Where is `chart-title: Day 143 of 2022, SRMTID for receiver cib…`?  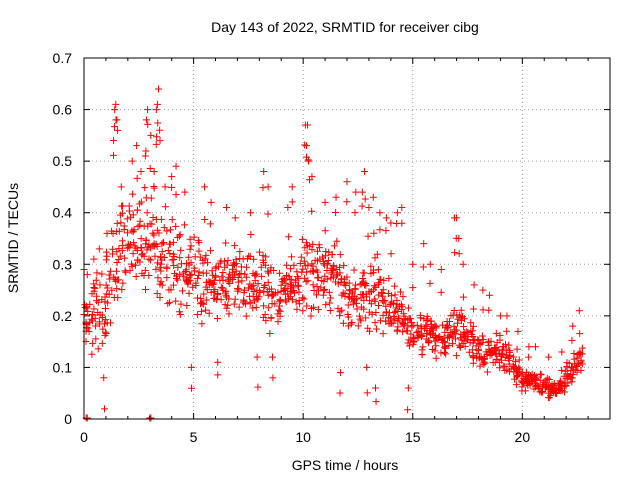 chart-title: Day 143 of 2022, SRMTID for receiver cib… is located at coordinates (345, 27).